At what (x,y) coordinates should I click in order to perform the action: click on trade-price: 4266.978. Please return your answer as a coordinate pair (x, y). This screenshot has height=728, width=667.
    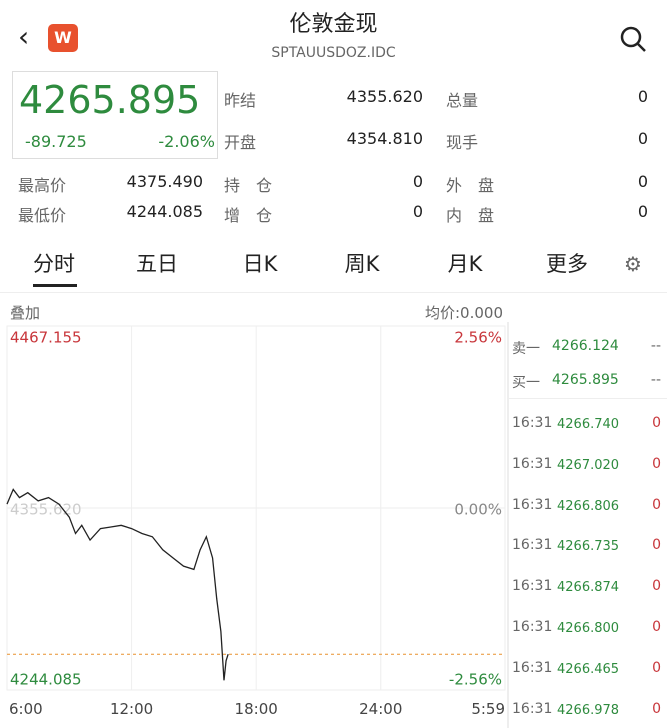
    Looking at the image, I should click on (588, 710).